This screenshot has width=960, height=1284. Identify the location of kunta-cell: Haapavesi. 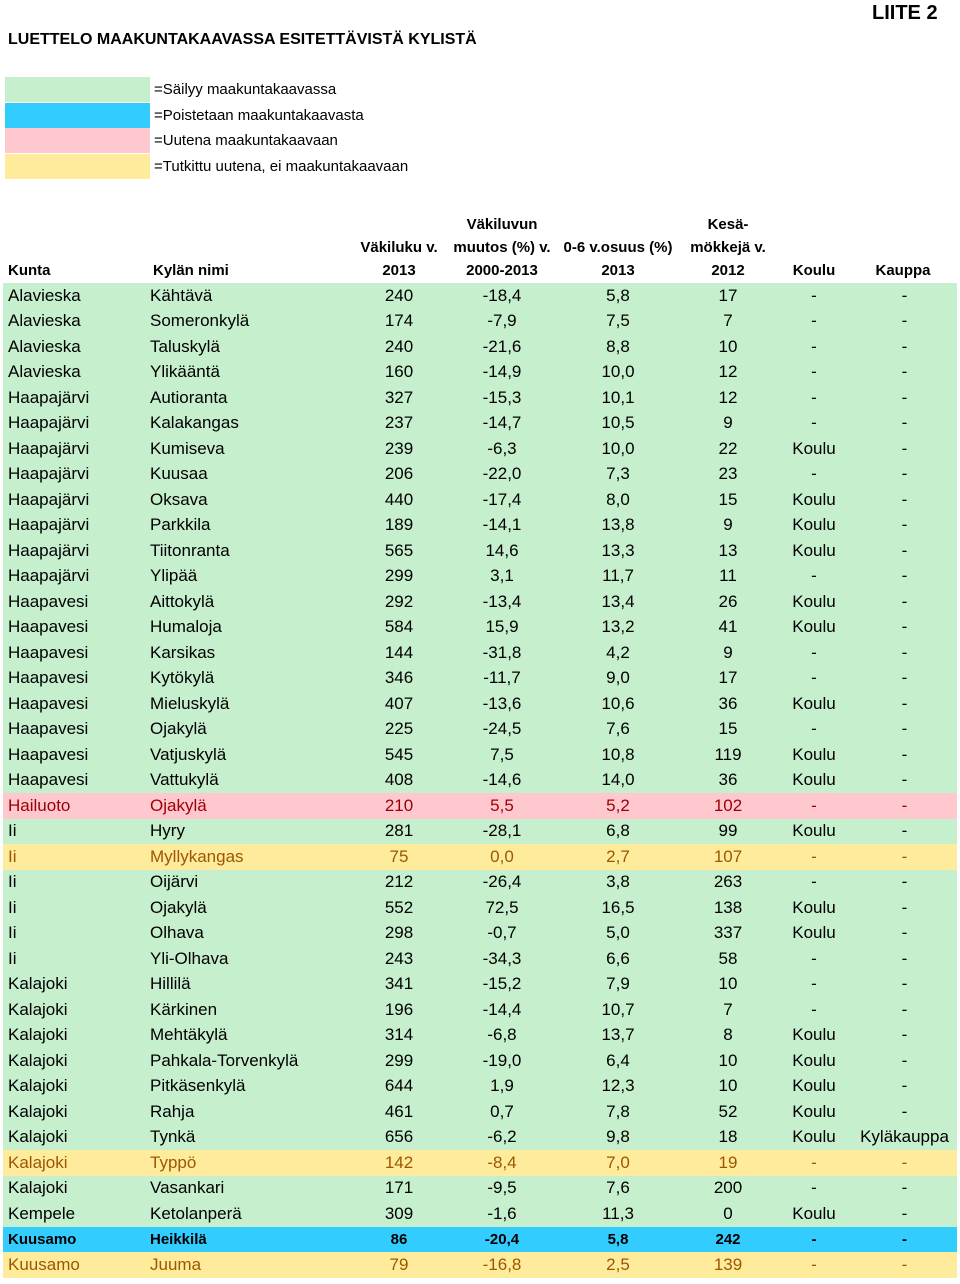
(75, 627).